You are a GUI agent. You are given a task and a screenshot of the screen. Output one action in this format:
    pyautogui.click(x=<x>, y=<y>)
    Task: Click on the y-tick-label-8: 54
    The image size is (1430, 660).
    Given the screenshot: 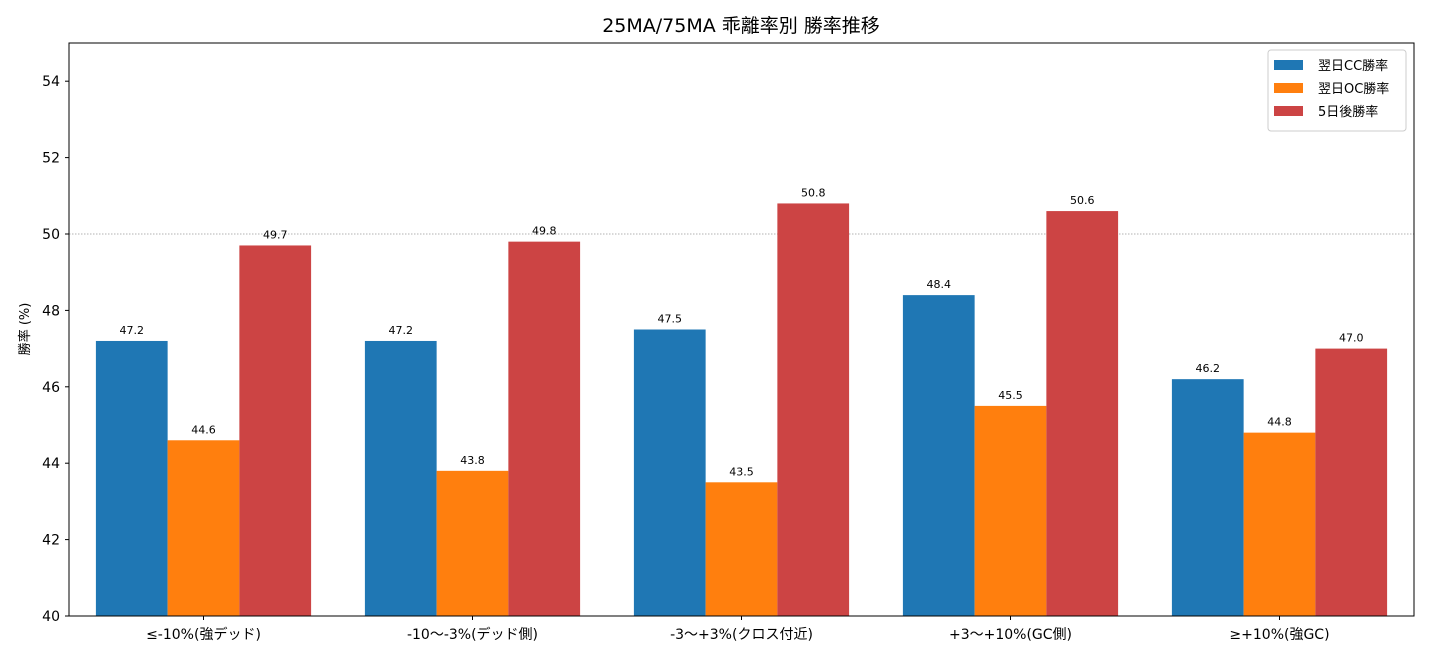 What is the action you would take?
    pyautogui.click(x=51, y=82)
    